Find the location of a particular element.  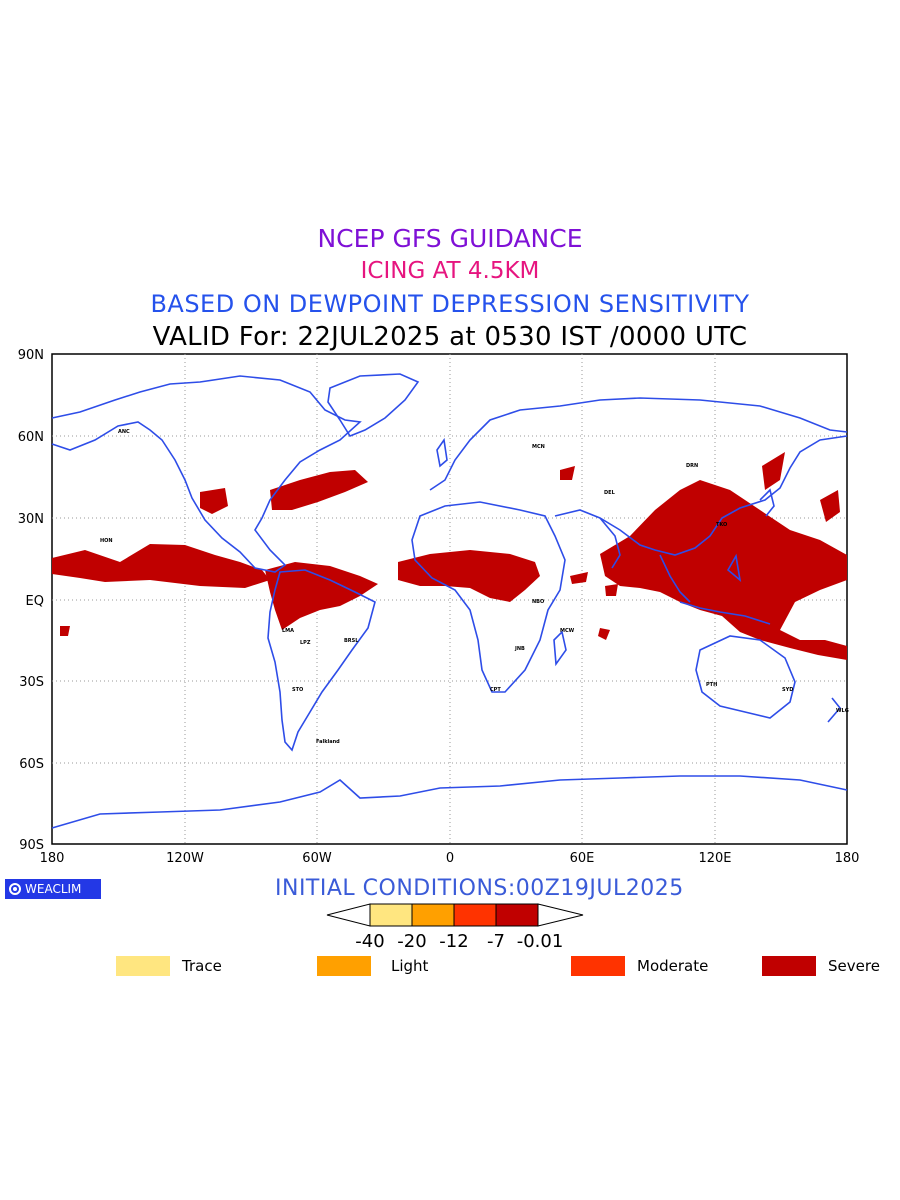

station-label: Falkland is located at coordinates (328, 742).